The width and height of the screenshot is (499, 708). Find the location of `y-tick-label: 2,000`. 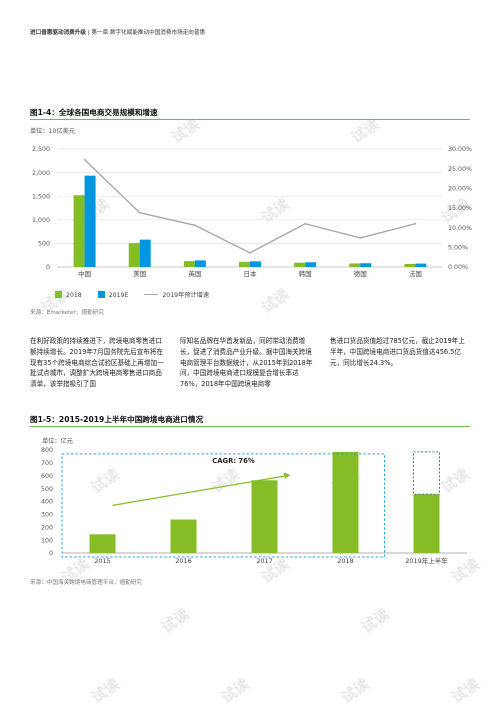

y-tick-label: 2,000 is located at coordinates (41, 173).